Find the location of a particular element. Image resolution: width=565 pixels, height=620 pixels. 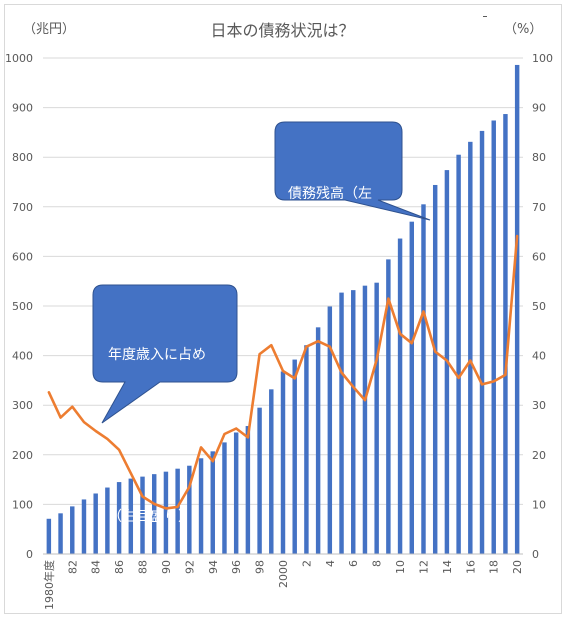

x-tick-label: 12 is located at coordinates (423, 567).